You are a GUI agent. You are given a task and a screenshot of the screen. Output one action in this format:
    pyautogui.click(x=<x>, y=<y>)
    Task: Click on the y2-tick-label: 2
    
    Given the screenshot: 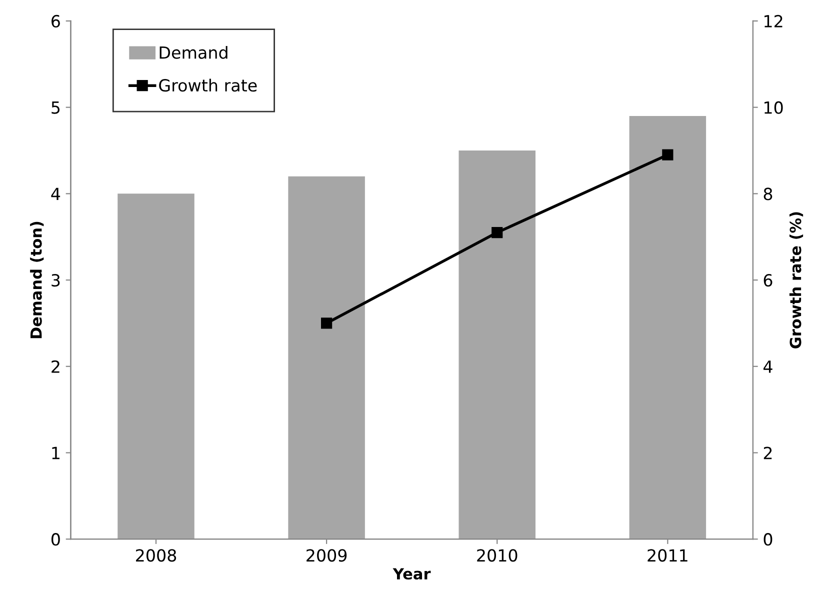 What is the action you would take?
    pyautogui.click(x=768, y=453)
    